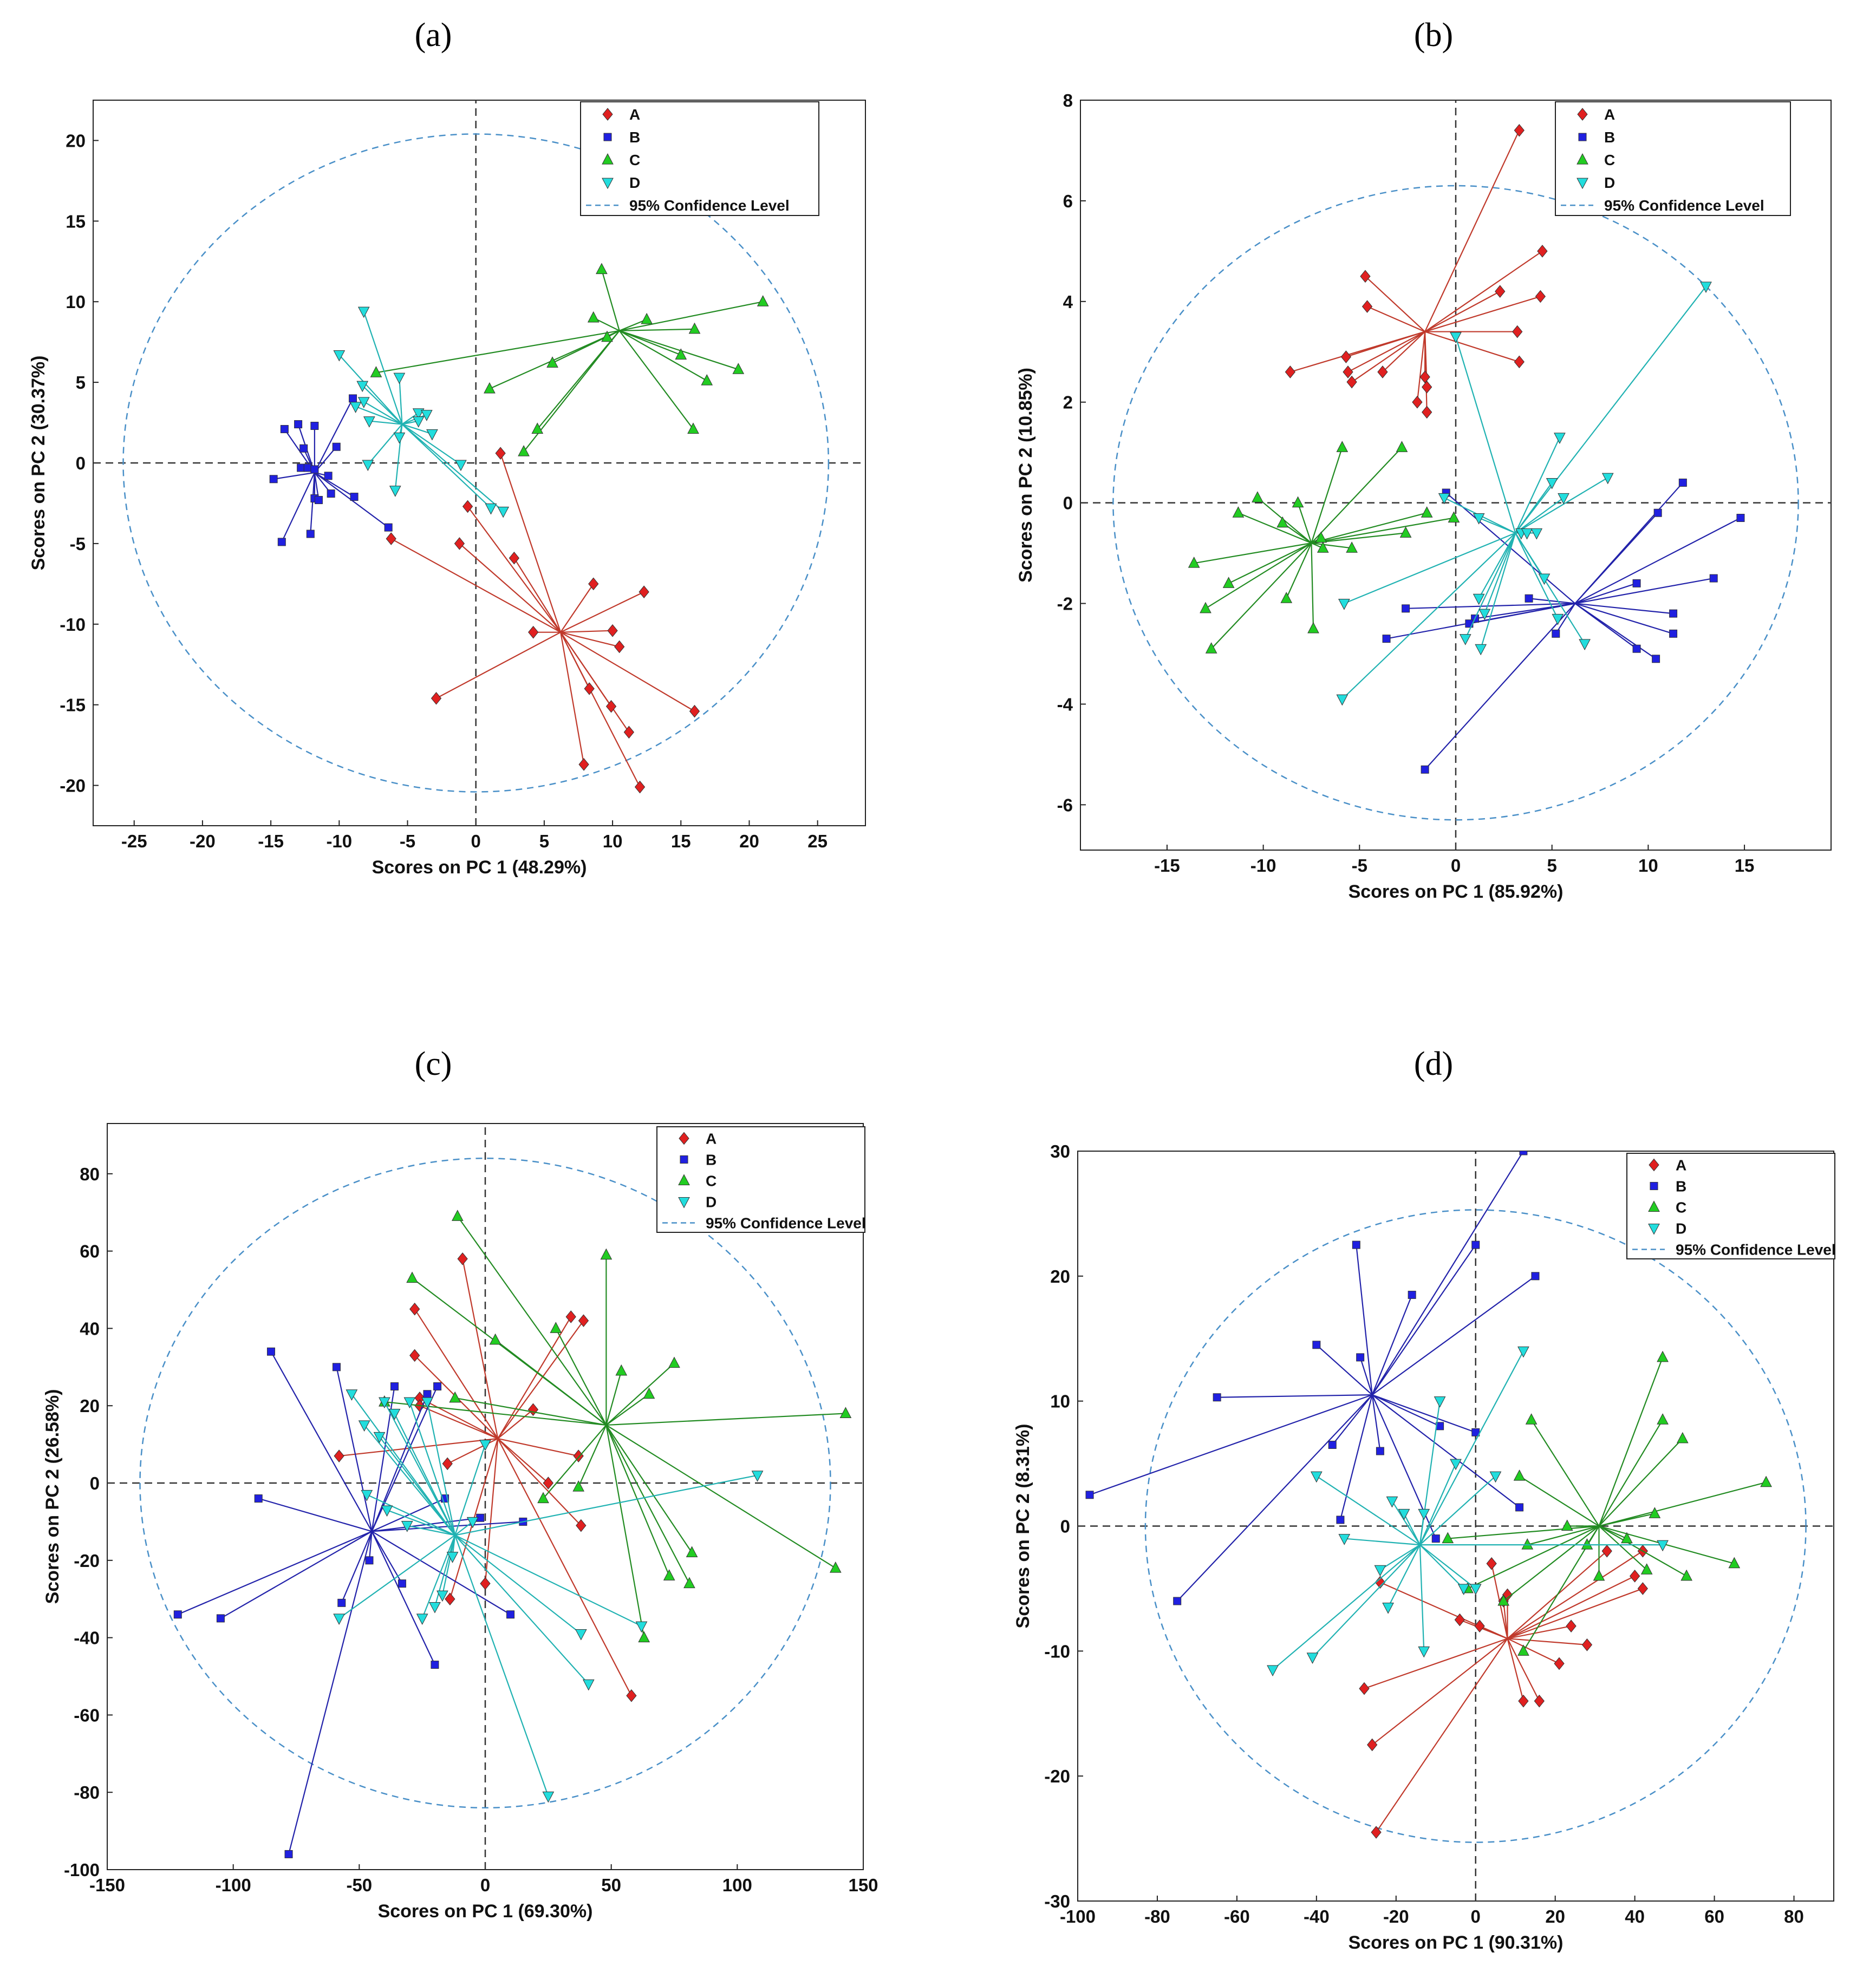  I want to click on series-B, so click(331, 470).